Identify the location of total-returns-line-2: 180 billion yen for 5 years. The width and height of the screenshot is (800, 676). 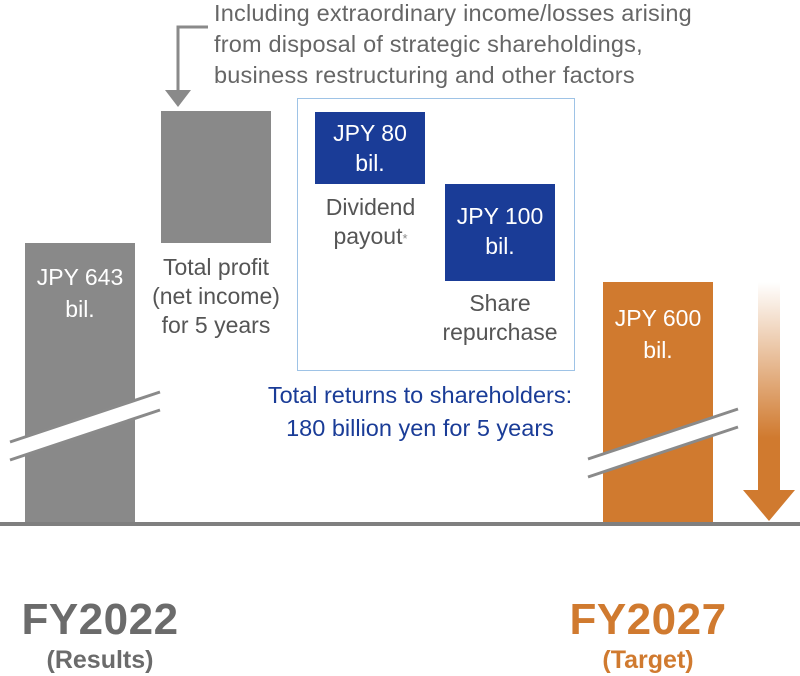
(420, 428).